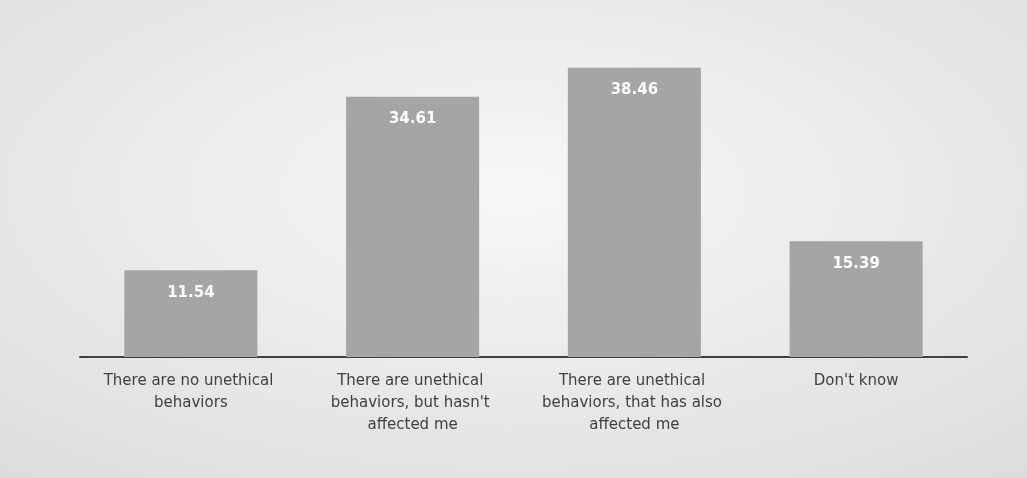  What do you see at coordinates (634, 402) in the screenshot?
I see `x-tick-label: There are unethical behaviors, that has also affected me` at bounding box center [634, 402].